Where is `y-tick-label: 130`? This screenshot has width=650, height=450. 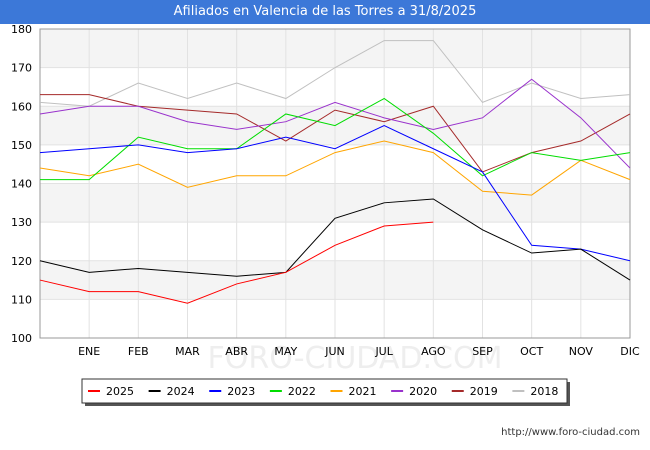 y-tick-label: 130 is located at coordinates (21, 222).